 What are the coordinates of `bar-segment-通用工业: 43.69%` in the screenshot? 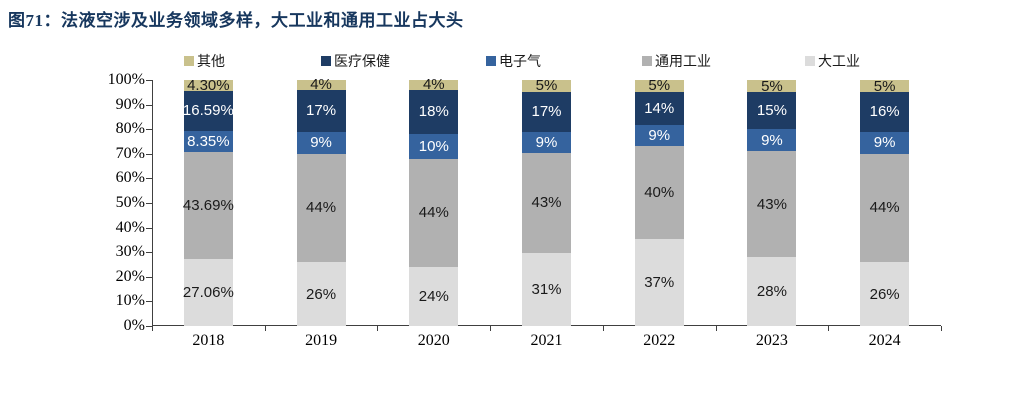 It's located at (208, 205).